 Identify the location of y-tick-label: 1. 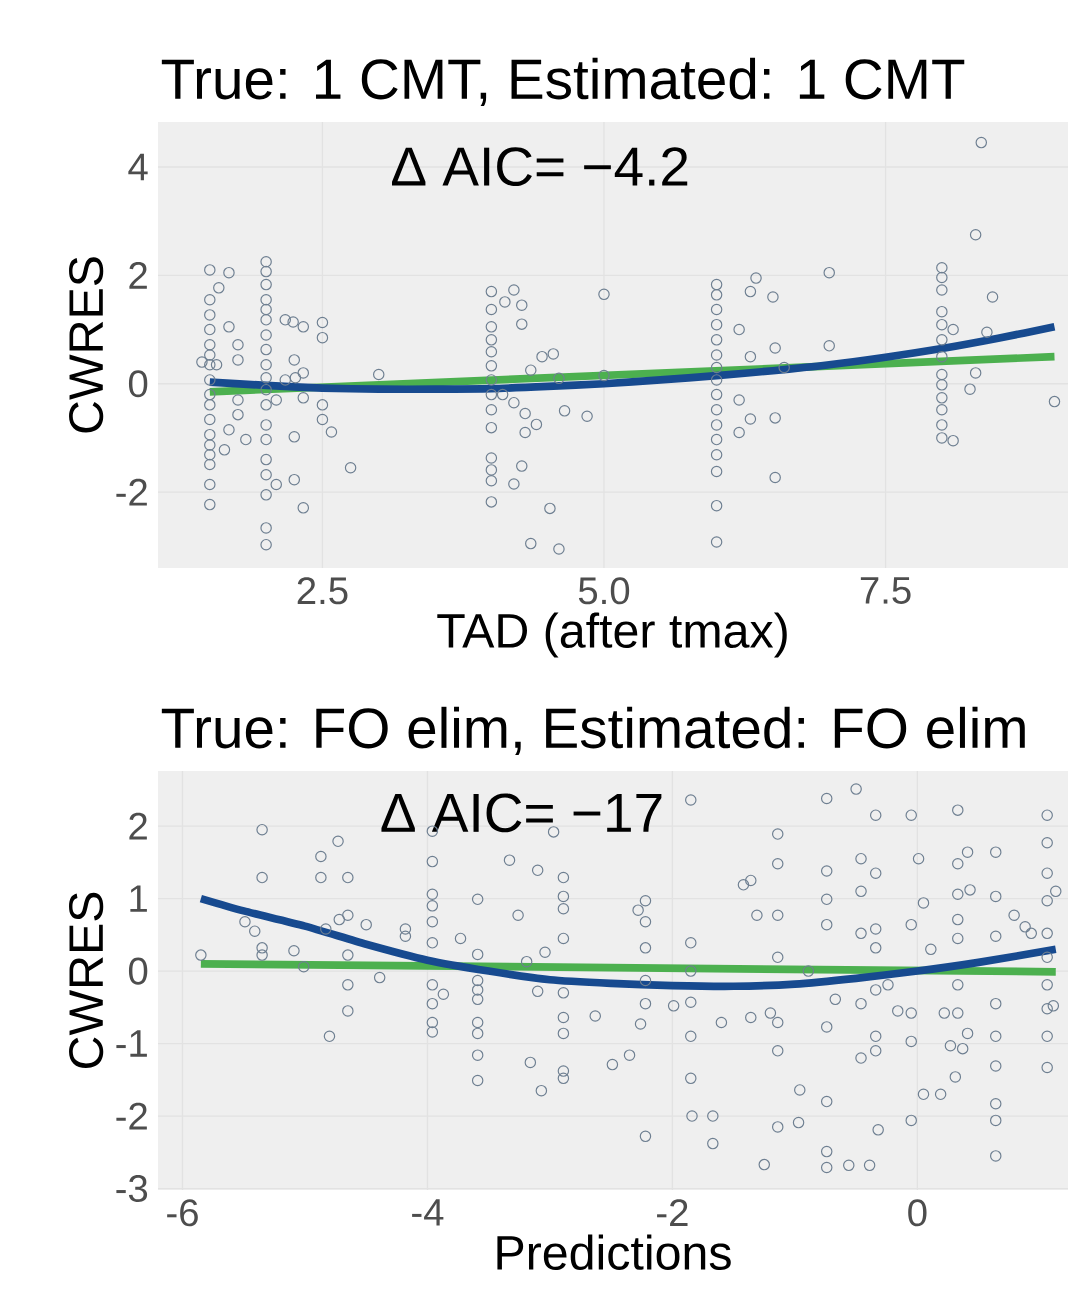
(138, 898).